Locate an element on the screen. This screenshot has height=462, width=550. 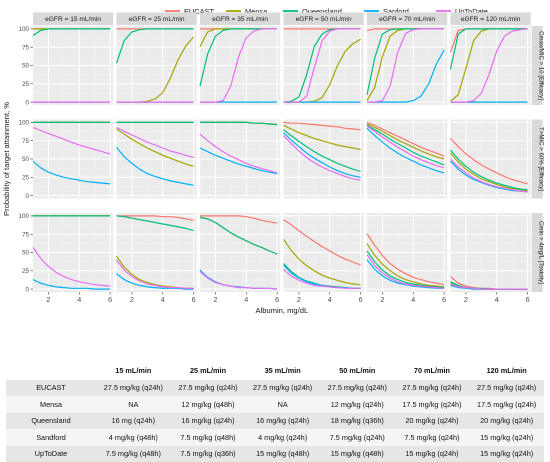
table-header-cell is located at coordinates (51, 370).